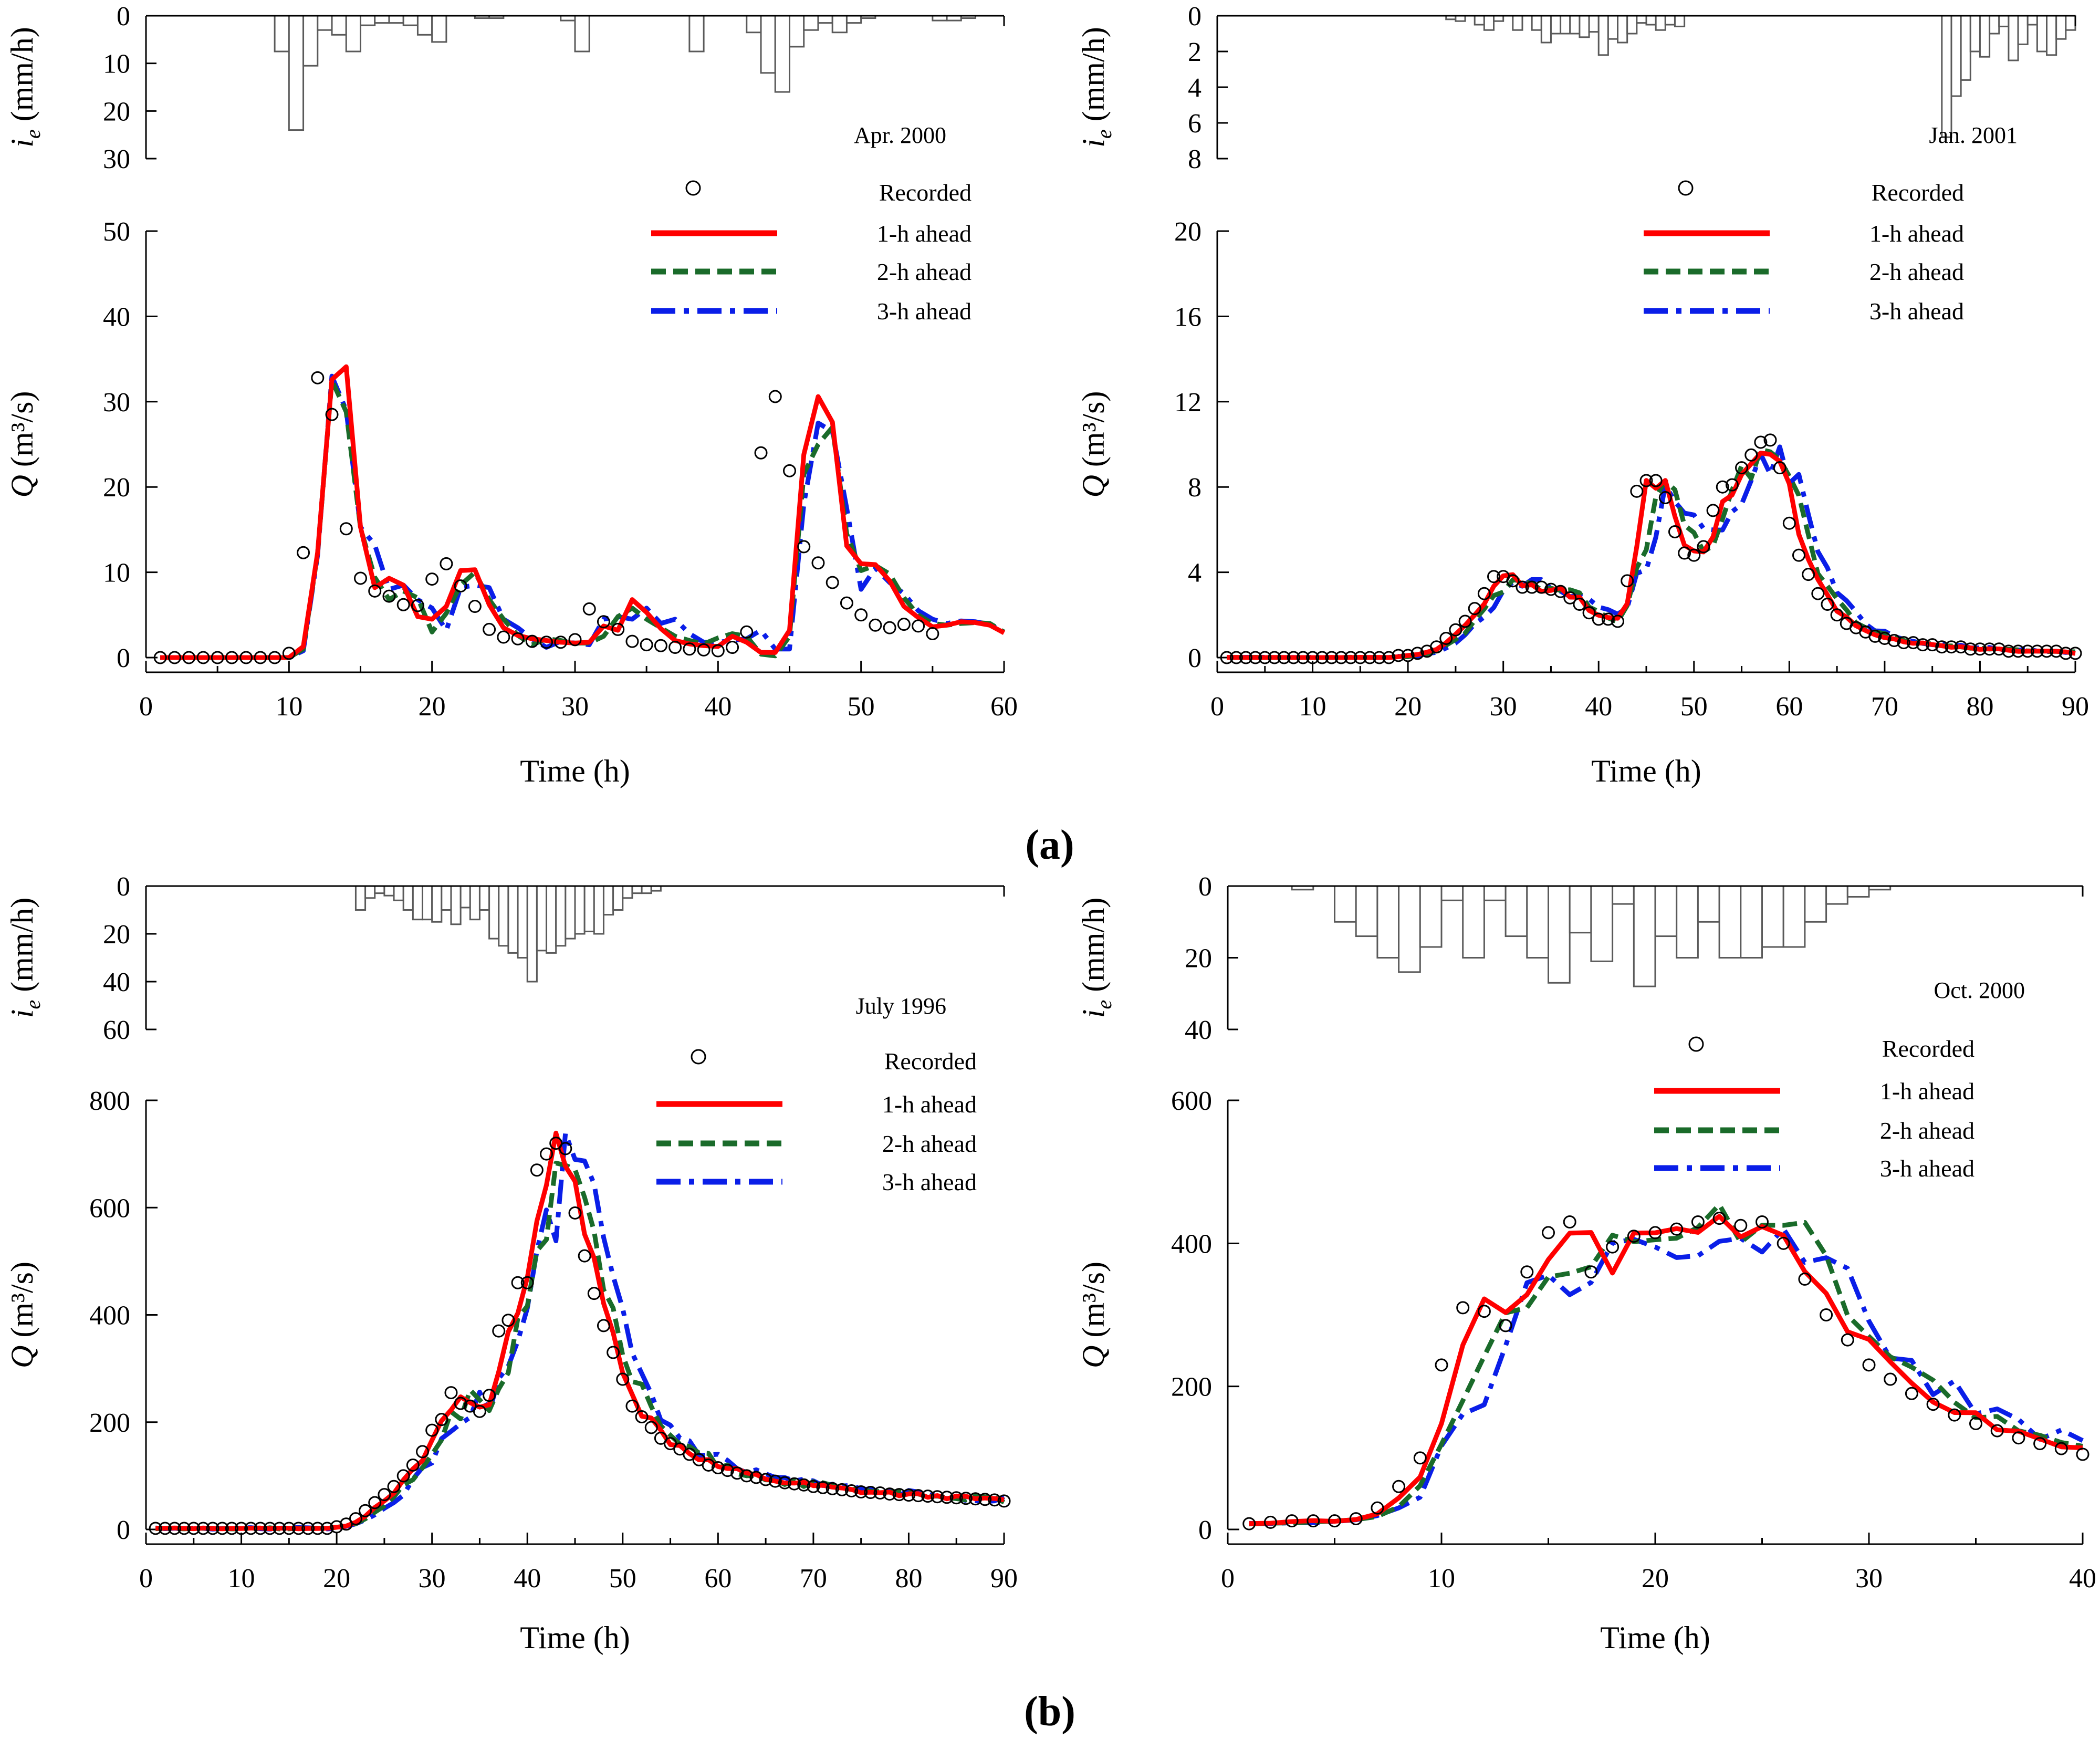 This screenshot has height=1739, width=2100. I want to click on x-tick-label: 90, so click(1004, 1579).